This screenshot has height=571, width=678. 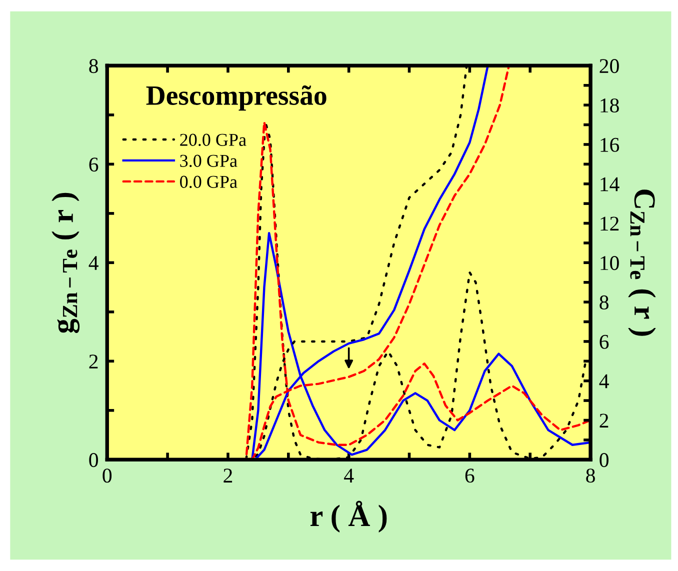 I want to click on y2-tick-label: 18, so click(x=609, y=105).